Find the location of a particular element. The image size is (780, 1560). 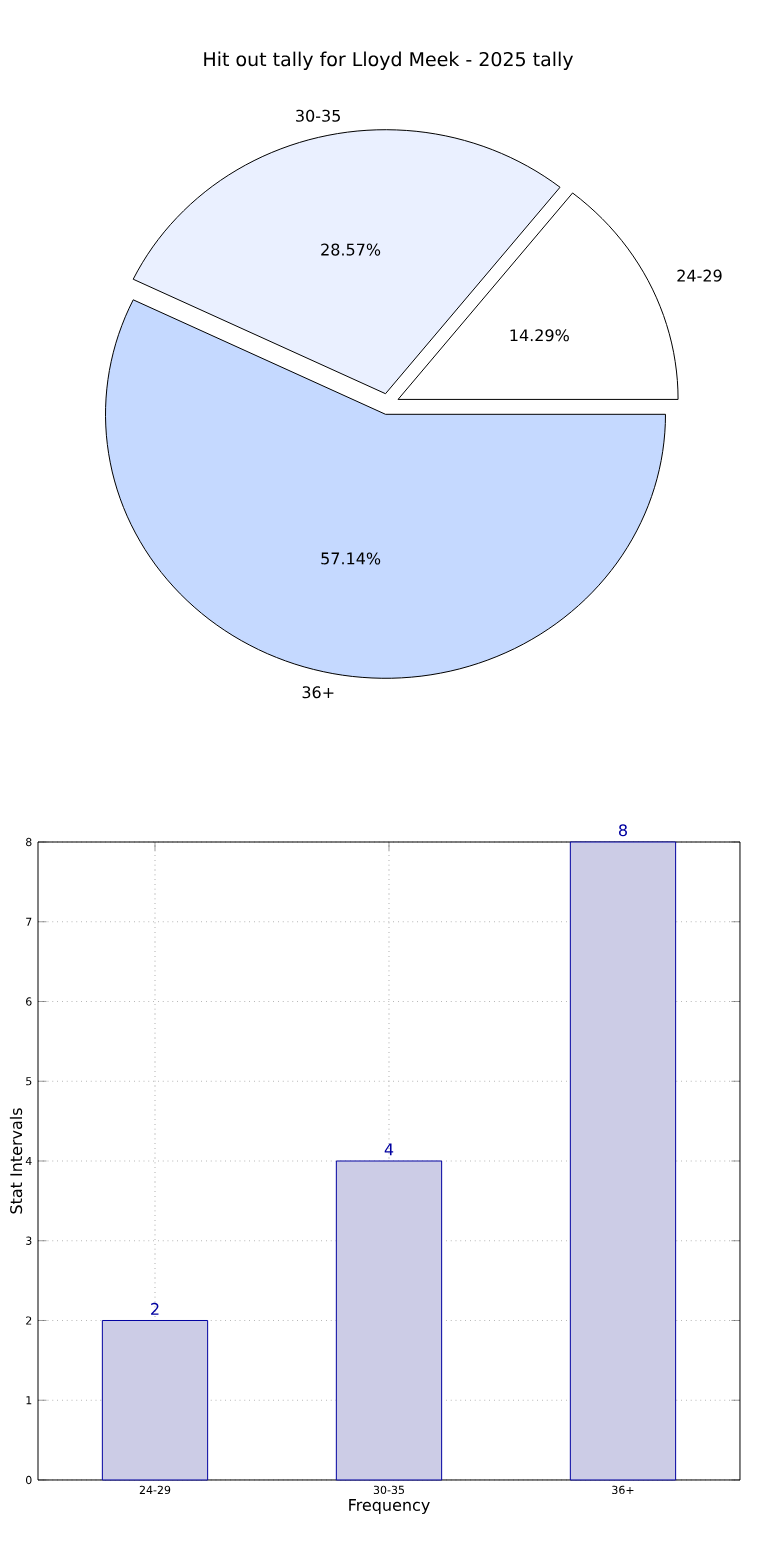

data-label: 2 is located at coordinates (155, 1308).